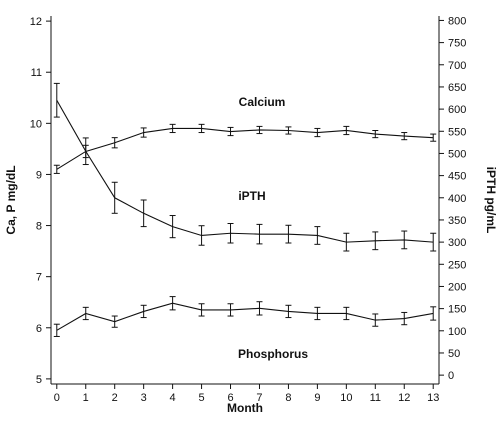  What do you see at coordinates (39, 278) in the screenshot?
I see `left-tick-label: 7` at bounding box center [39, 278].